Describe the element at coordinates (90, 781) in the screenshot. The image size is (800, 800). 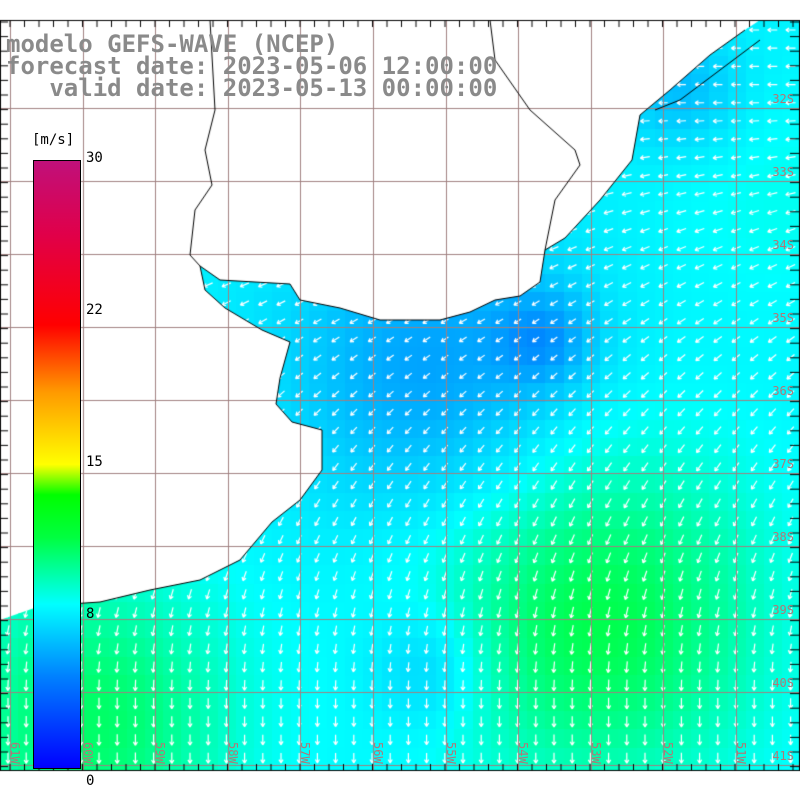
I see `colorbar-label: 0` at that location.